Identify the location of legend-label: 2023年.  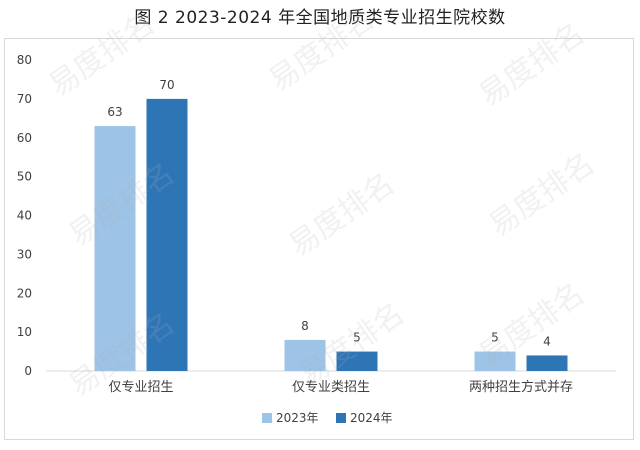
(297, 418).